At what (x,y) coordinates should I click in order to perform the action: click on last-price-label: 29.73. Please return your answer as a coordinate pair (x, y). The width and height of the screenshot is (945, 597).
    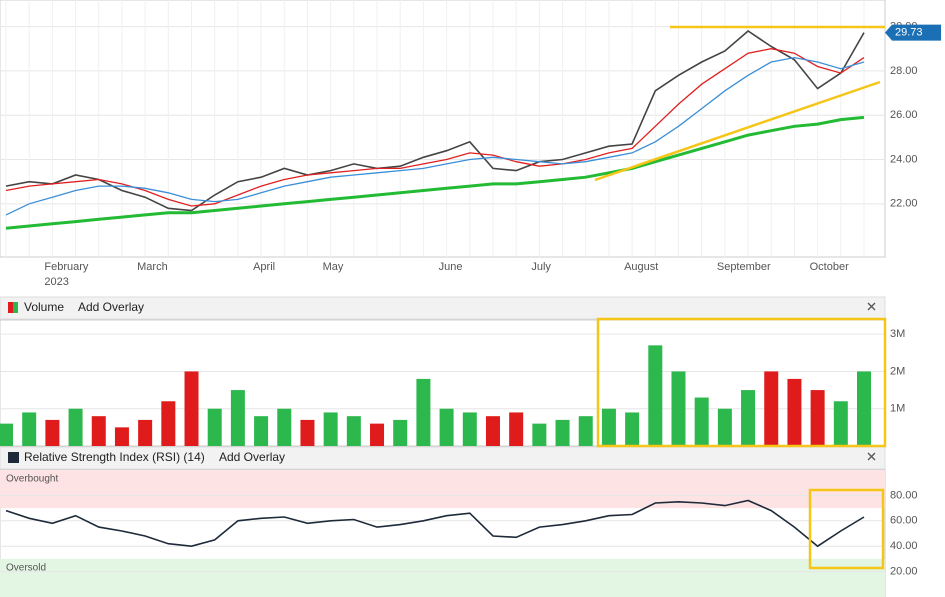
    Looking at the image, I should click on (909, 32).